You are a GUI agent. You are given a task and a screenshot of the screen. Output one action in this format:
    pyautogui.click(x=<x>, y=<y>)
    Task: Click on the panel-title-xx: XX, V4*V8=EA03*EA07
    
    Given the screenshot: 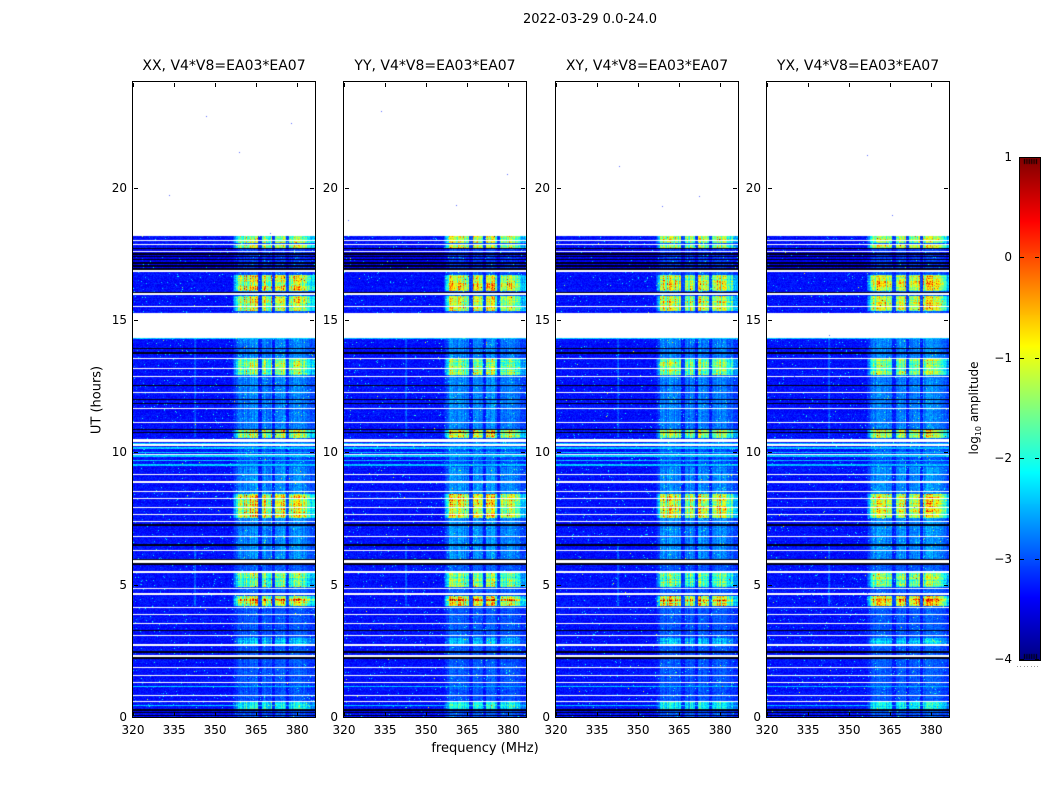 What is the action you would take?
    pyautogui.click(x=224, y=66)
    